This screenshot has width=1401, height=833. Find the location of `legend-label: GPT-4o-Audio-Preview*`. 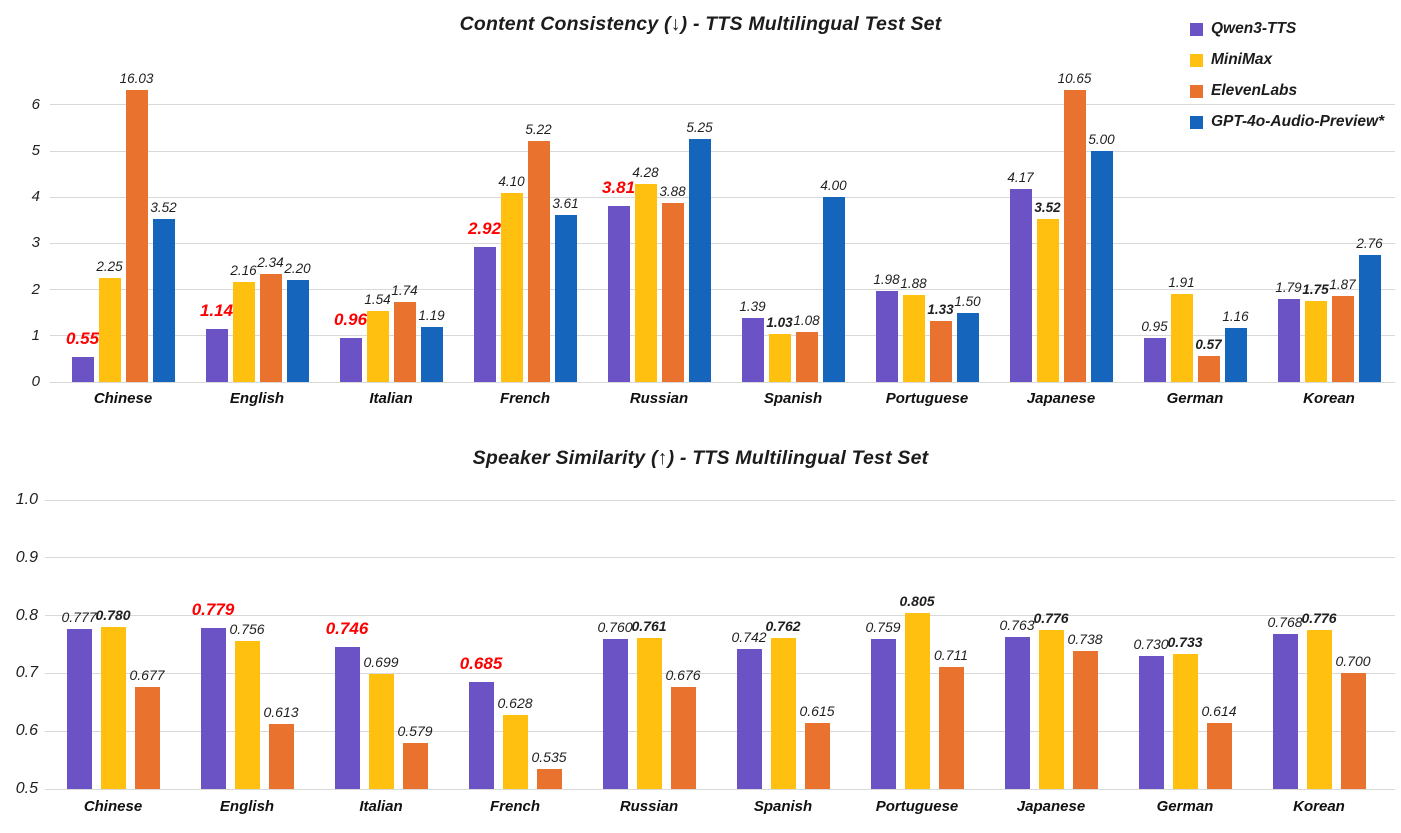

legend-label: GPT-4o-Audio-Preview* is located at coordinates (1298, 121).